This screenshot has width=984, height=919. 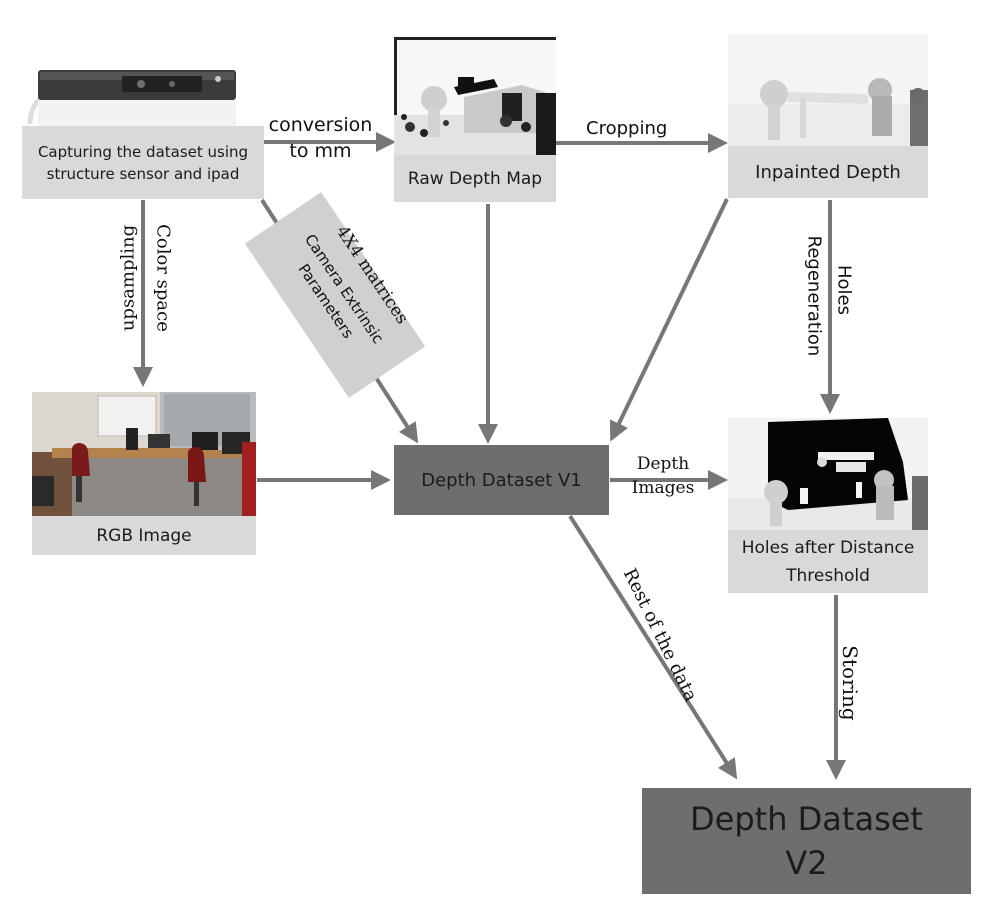 I want to click on dataset-v1-node: Depth Dataset V1, so click(x=501, y=480).